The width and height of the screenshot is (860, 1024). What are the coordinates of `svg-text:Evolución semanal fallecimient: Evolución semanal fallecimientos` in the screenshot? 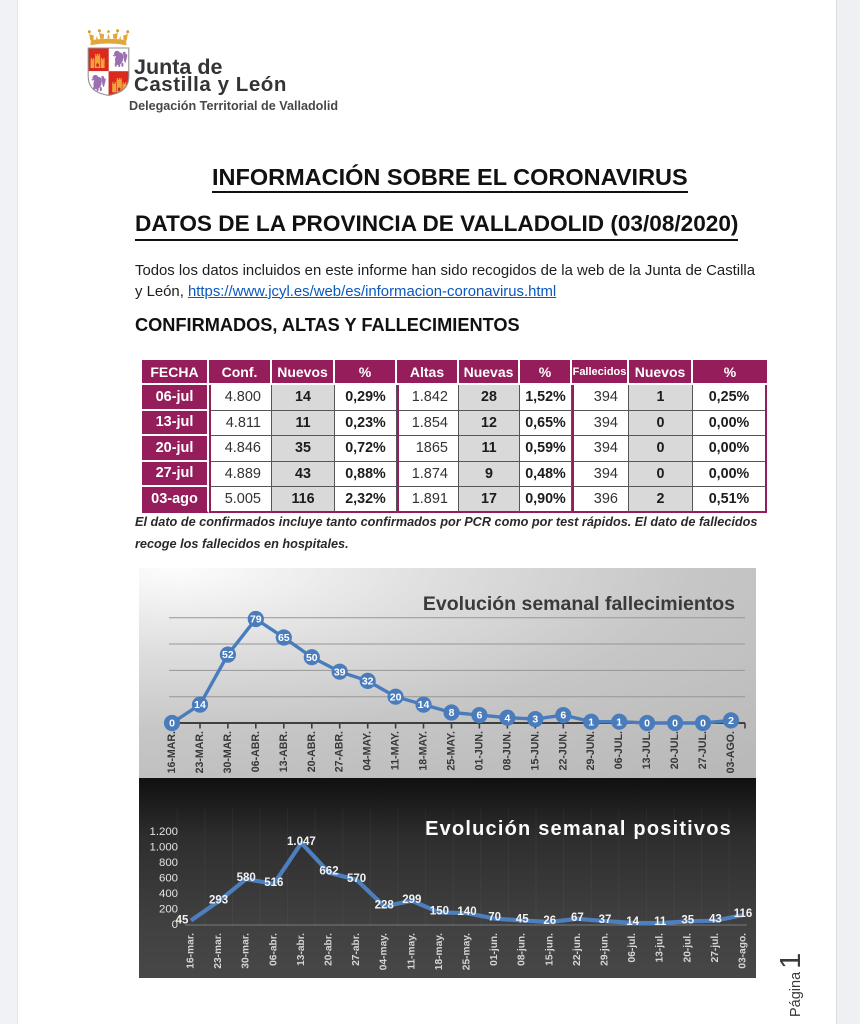 It's located at (579, 604).